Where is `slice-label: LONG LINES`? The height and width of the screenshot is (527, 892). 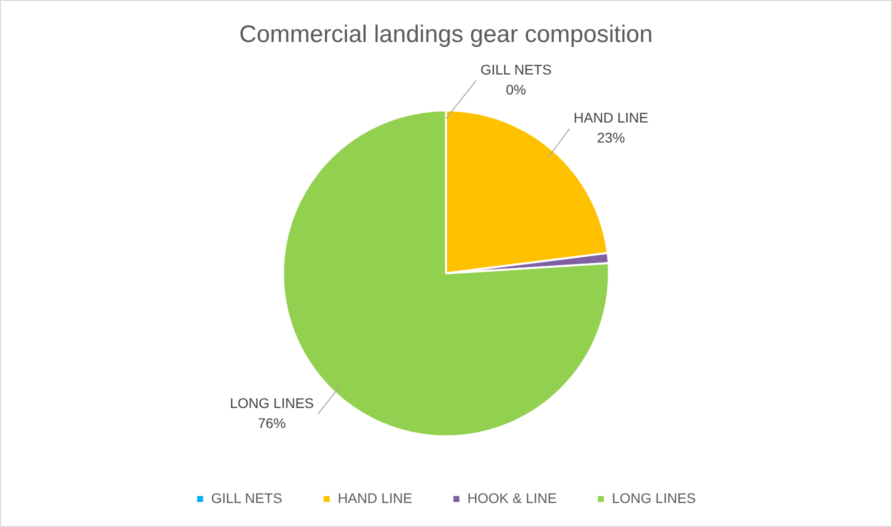
slice-label: LONG LINES is located at coordinates (272, 402).